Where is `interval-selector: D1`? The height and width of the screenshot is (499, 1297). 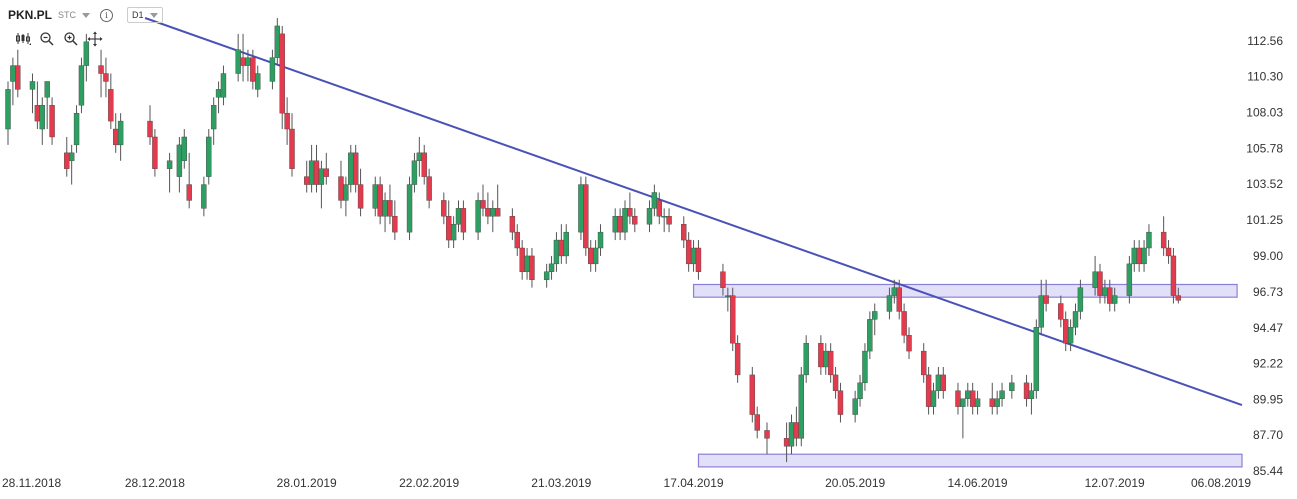 interval-selector: D1 is located at coordinates (145, 15).